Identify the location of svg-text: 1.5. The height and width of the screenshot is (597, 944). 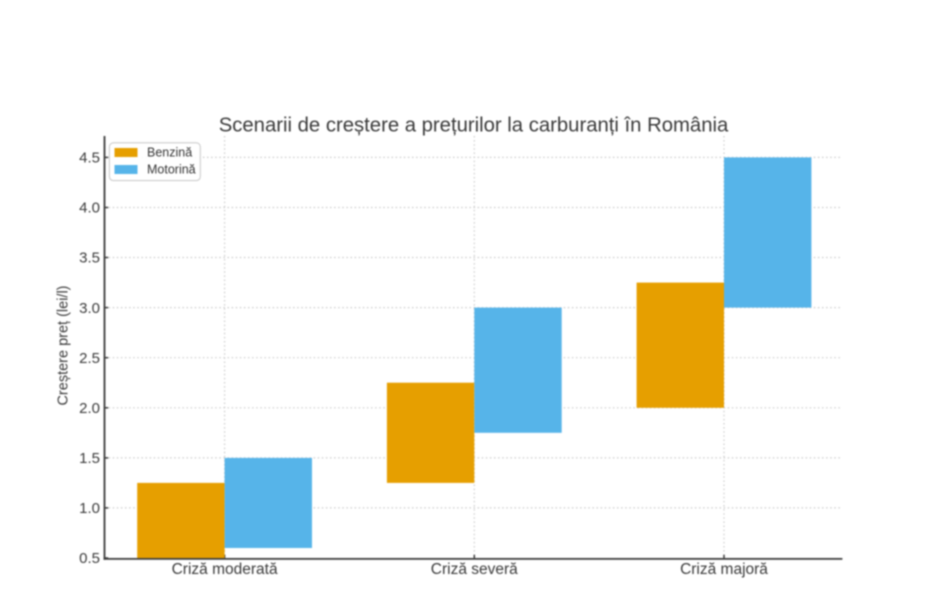
(89, 458).